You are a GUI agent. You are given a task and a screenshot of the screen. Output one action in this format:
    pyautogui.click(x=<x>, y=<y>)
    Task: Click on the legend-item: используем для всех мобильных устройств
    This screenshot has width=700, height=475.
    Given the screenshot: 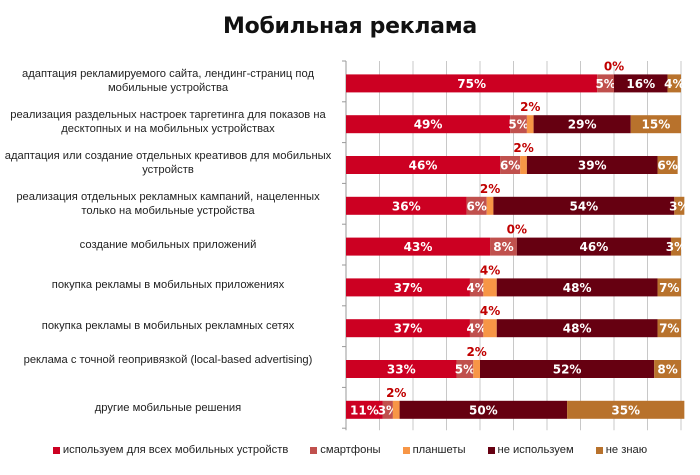 What is the action you would take?
    pyautogui.click(x=170, y=450)
    